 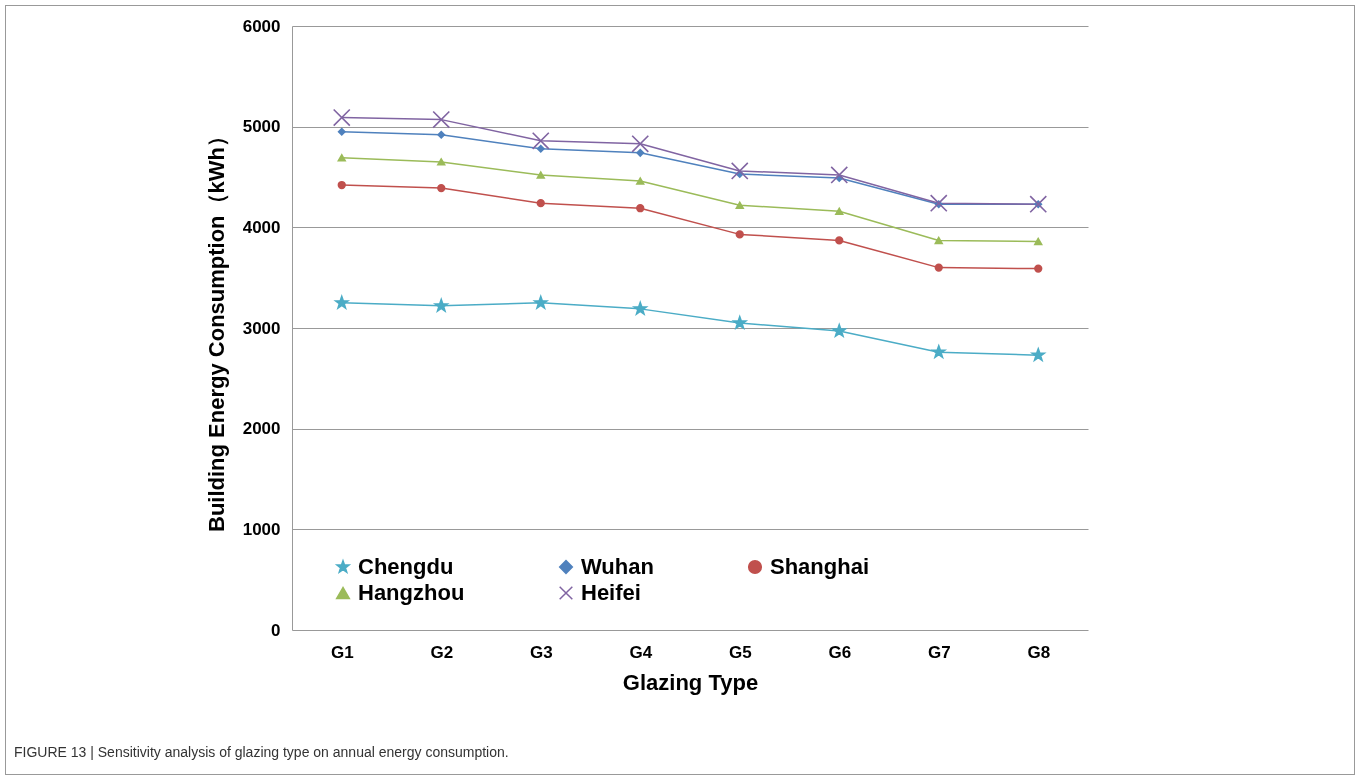 I want to click on y-tick-label: 5000, so click(x=261, y=127).